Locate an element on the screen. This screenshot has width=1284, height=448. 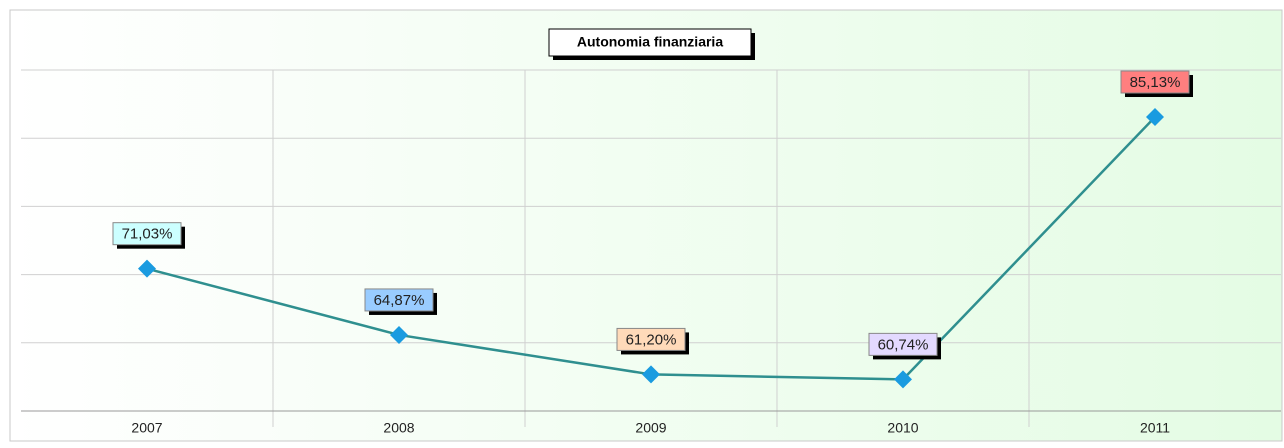
data-label: 64,87% is located at coordinates (399, 300).